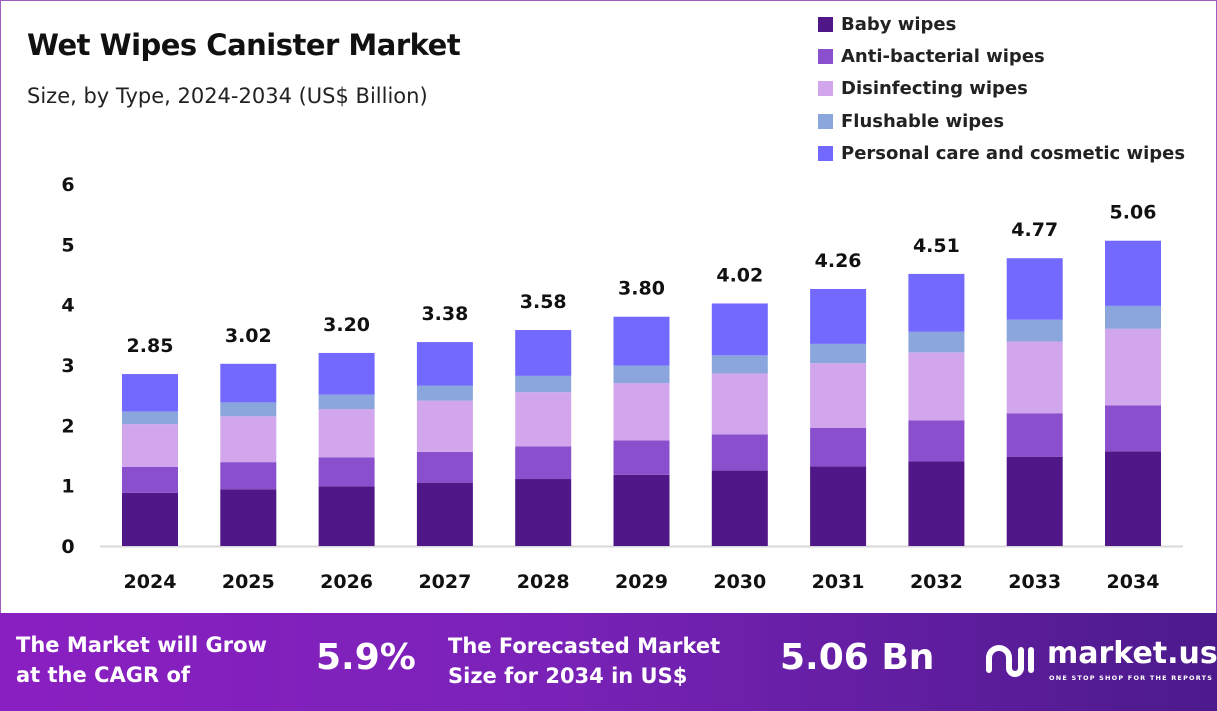 Image resolution: width=1217 pixels, height=711 pixels. Describe the element at coordinates (1132, 653) in the screenshot. I see `logo-name: market.us` at that location.